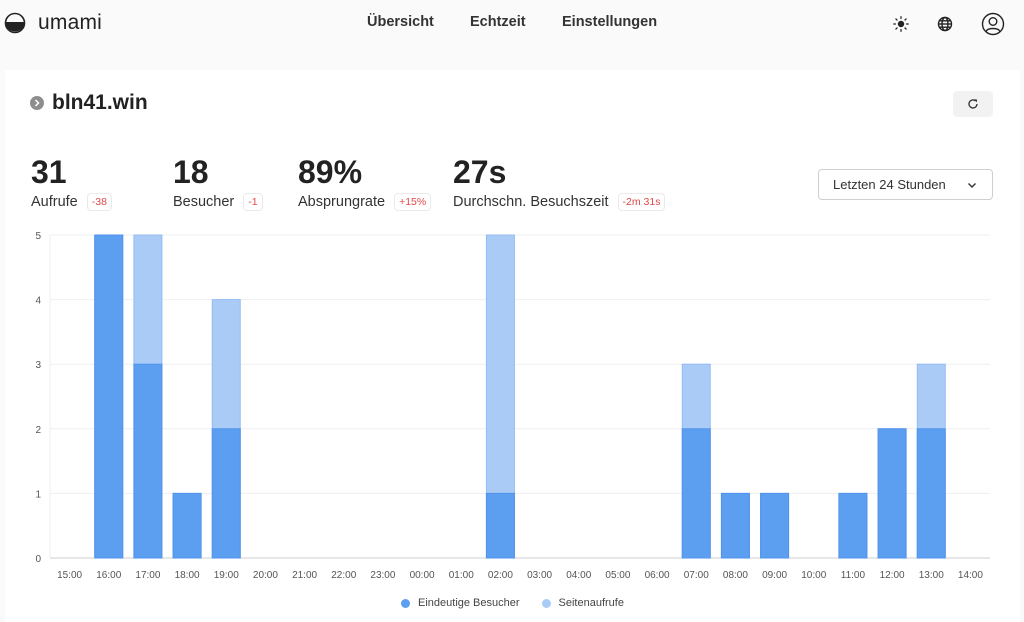 The width and height of the screenshot is (1024, 622). I want to click on app-name: umami, so click(70, 22).